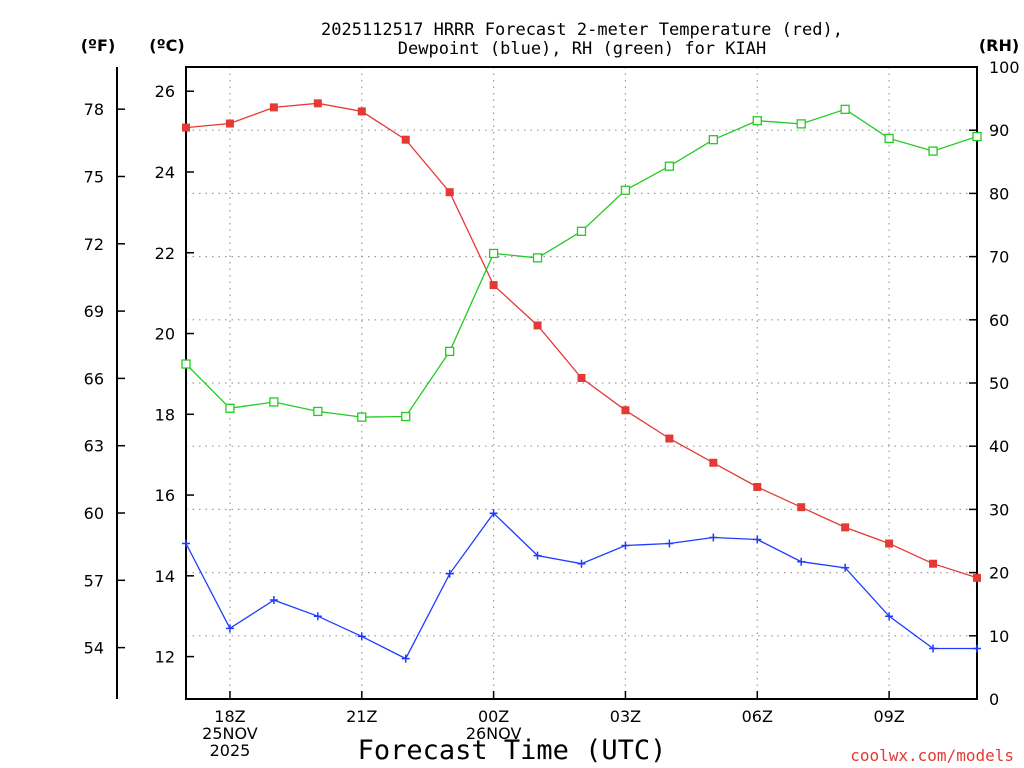  I want to click on x-tick-label: 00Z, so click(493, 716).